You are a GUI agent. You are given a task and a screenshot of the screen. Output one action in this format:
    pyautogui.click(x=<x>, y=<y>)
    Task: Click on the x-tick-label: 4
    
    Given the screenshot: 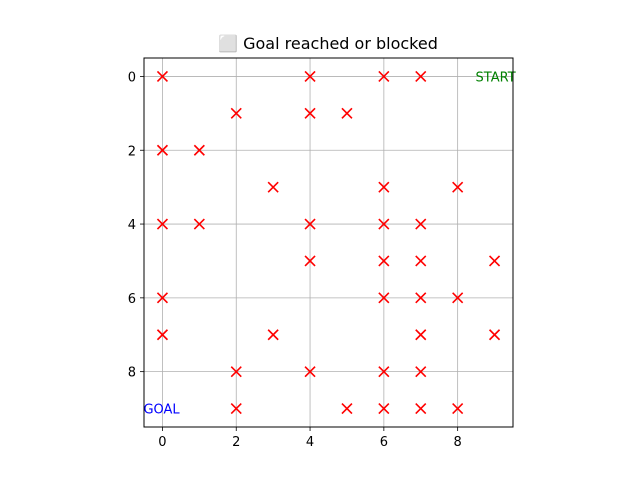 What is the action you would take?
    pyautogui.click(x=310, y=442)
    